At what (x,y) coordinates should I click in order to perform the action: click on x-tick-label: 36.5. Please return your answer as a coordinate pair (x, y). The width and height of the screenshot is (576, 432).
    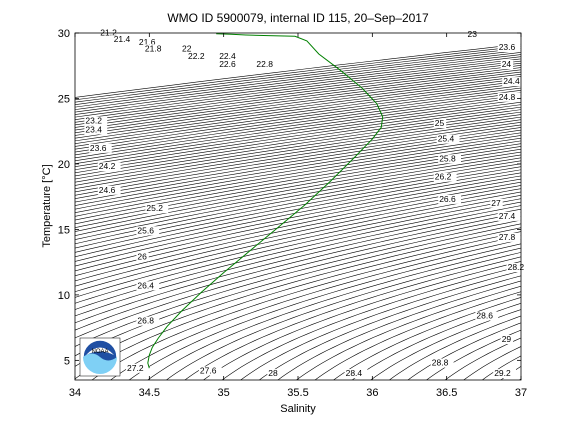
    Looking at the image, I should click on (446, 393).